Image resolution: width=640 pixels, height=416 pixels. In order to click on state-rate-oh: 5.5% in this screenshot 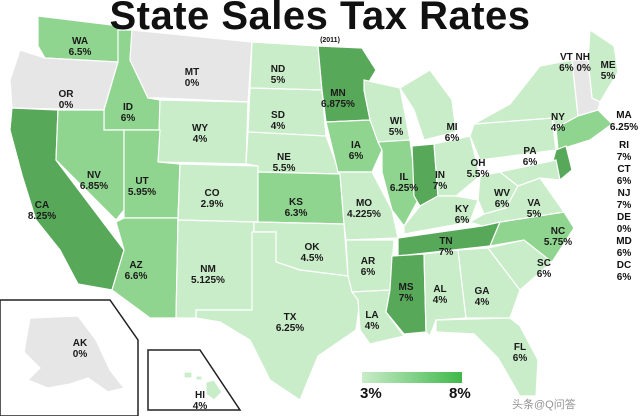, I will do `click(478, 174)`.